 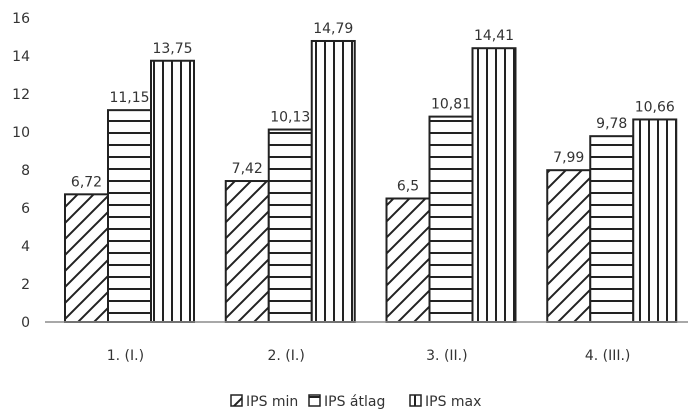 I want to click on legend-swatch-vertical, so click(x=415, y=400).